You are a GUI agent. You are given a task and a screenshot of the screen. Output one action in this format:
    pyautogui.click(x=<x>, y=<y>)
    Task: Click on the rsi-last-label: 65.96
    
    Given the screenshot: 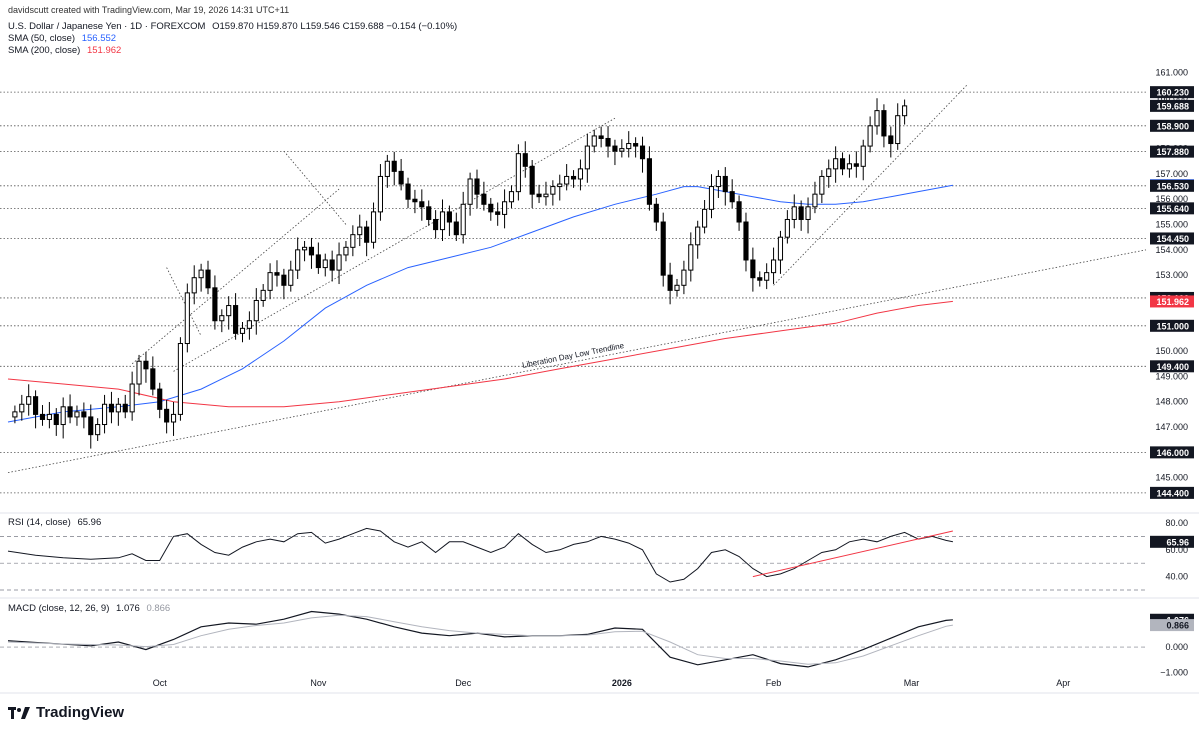 What is the action you would take?
    pyautogui.click(x=1172, y=541)
    